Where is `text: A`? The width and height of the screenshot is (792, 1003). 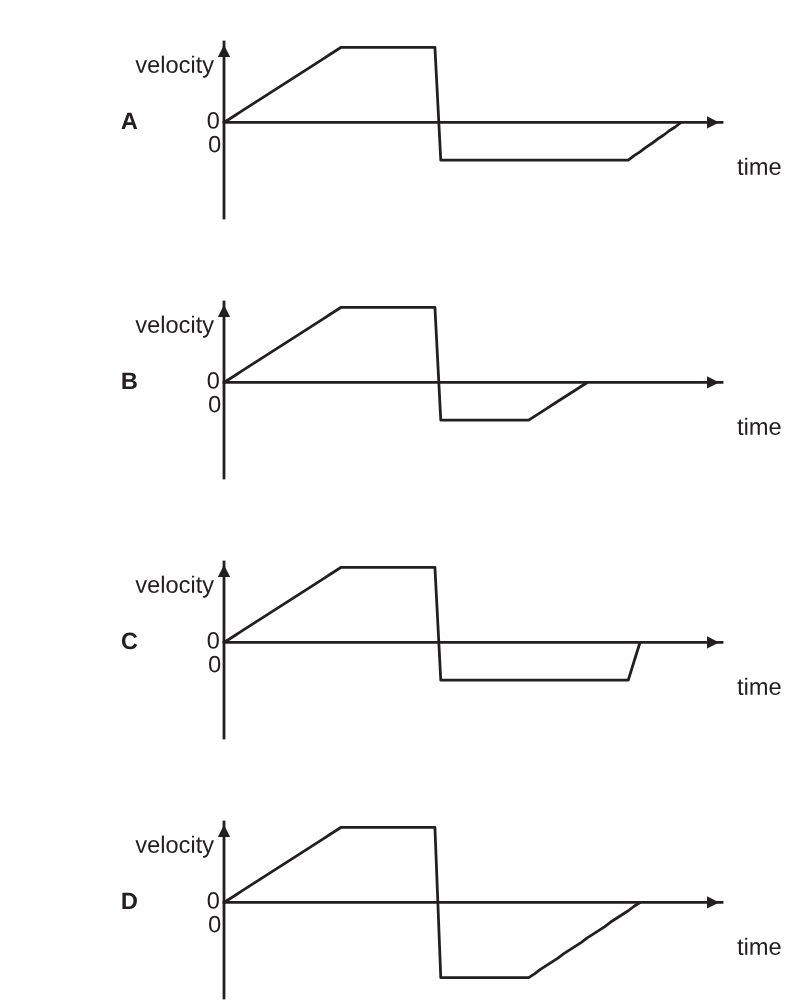 text: A is located at coordinates (129, 121).